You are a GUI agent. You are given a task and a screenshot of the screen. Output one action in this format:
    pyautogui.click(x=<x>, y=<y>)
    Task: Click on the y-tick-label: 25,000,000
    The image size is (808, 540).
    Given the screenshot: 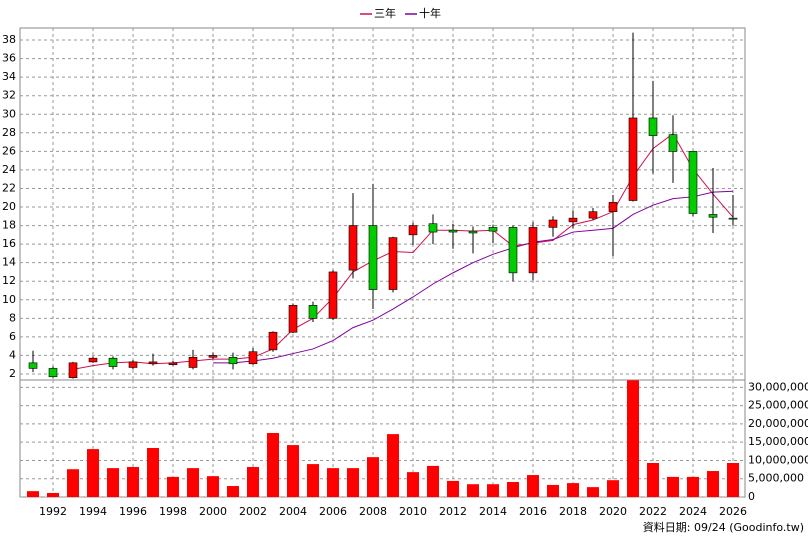 What is the action you would take?
    pyautogui.click(x=778, y=405)
    